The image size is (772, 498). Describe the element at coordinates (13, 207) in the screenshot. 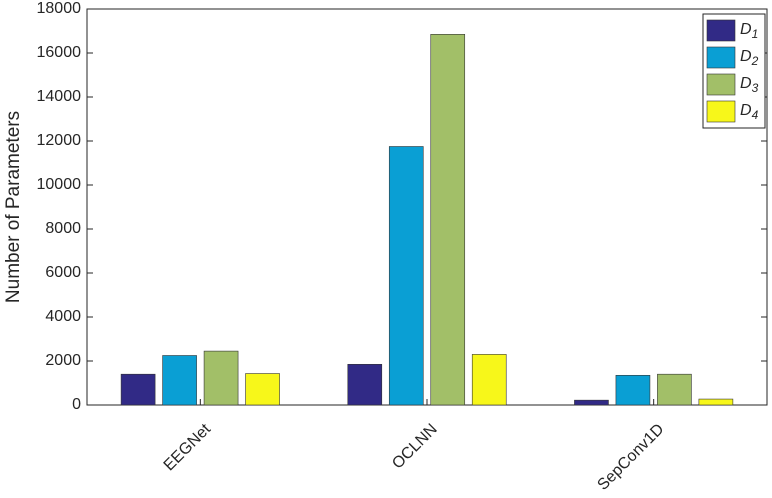

I see `y-axis-label: Number of Parameters` at that location.